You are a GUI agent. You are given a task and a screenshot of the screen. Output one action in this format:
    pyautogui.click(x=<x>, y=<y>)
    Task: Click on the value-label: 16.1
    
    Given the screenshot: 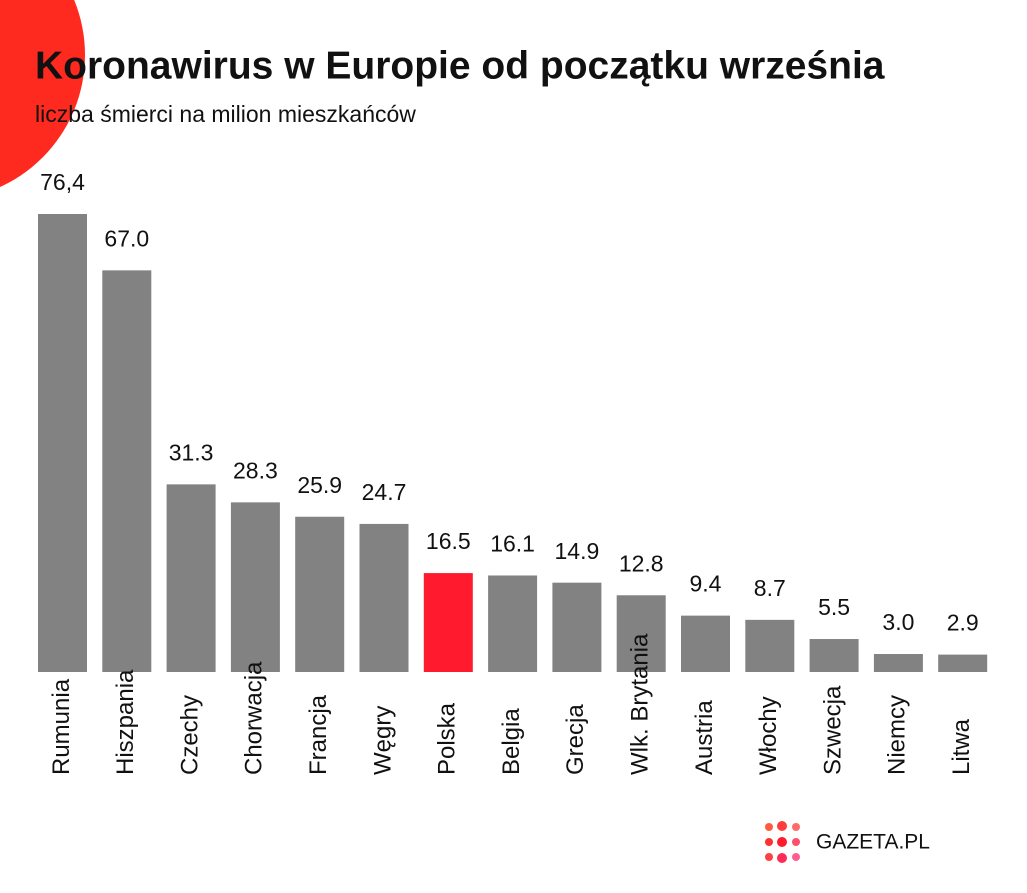 What is the action you would take?
    pyautogui.click(x=512, y=544)
    